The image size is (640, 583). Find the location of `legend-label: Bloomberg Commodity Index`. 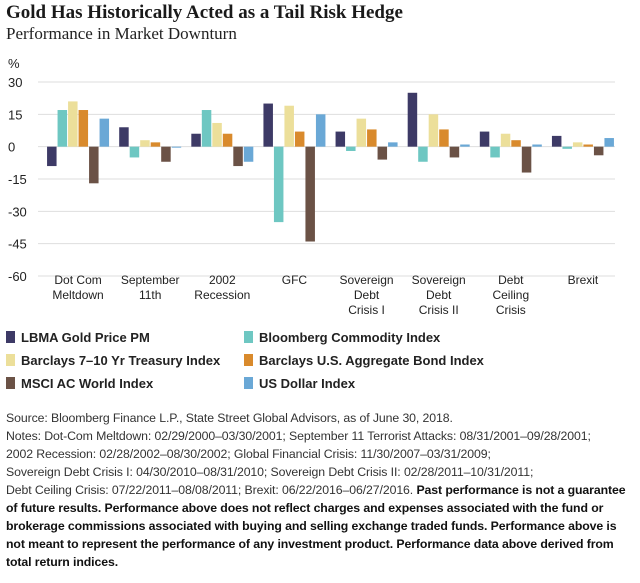

legend-label: Bloomberg Commodity Index is located at coordinates (350, 337).